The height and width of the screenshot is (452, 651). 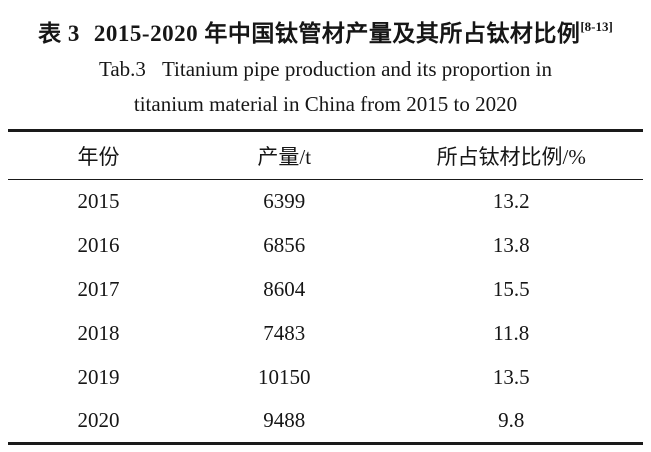 I want to click on cell-proportion: 9.8, so click(x=511, y=422).